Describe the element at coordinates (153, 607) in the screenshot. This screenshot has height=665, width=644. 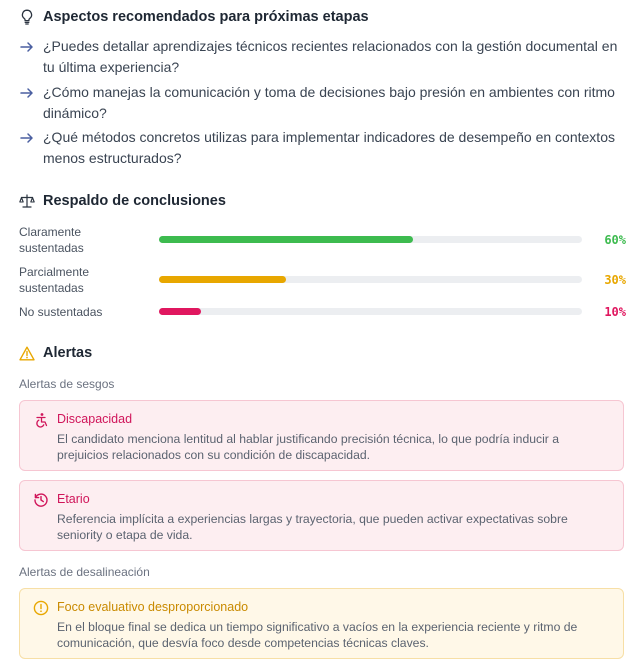
I see `alert-title: Foco evaluativo desproporcionado` at that location.